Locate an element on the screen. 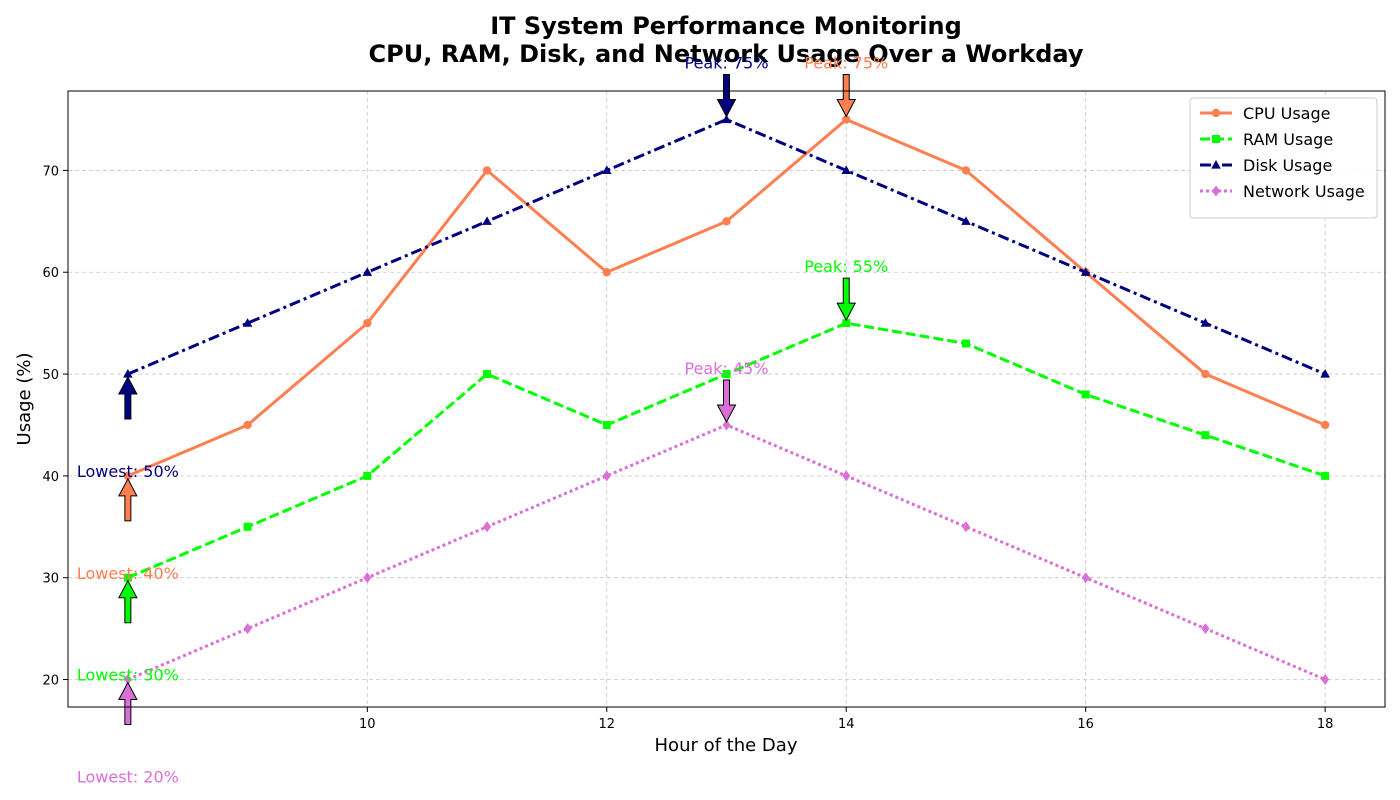  legend-item-cpu-usage: CPU Usage is located at coordinates (1265, 113).